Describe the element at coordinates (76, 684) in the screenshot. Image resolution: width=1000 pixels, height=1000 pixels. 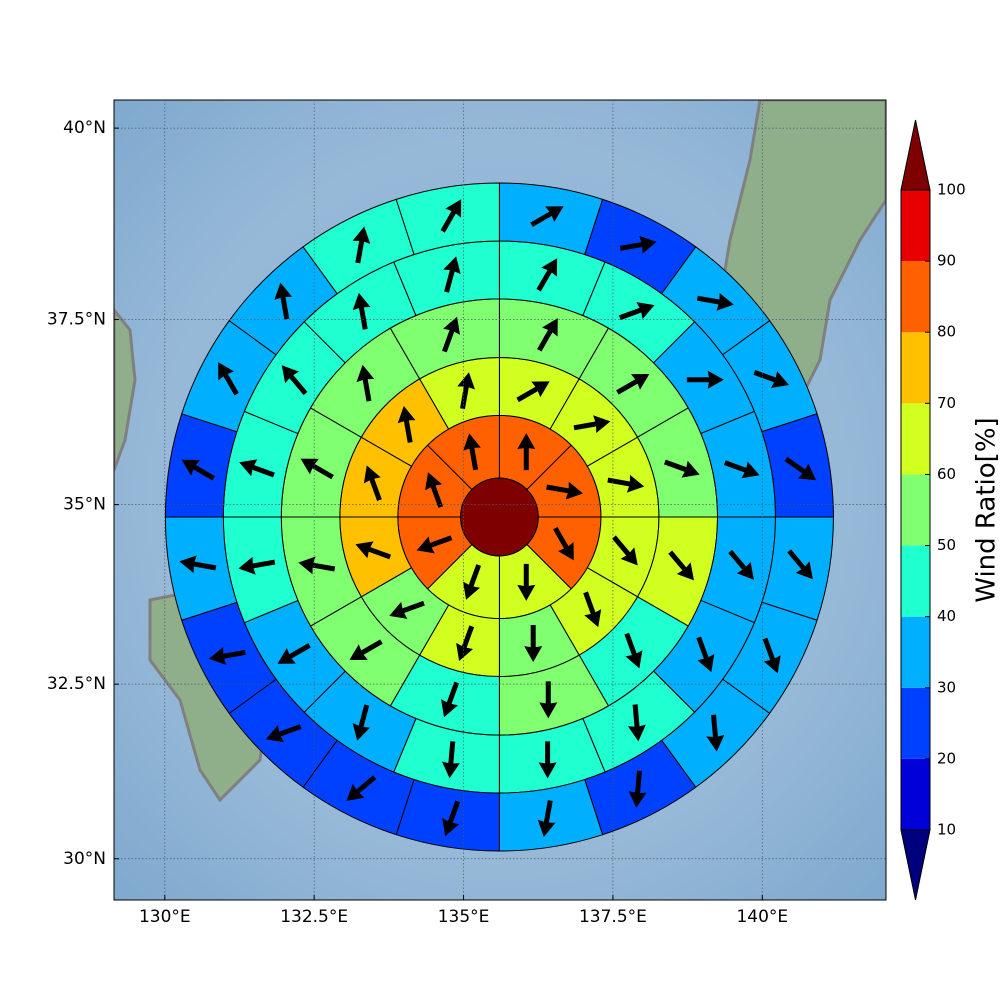
I see `y-tick-label: 32.5°N` at that location.